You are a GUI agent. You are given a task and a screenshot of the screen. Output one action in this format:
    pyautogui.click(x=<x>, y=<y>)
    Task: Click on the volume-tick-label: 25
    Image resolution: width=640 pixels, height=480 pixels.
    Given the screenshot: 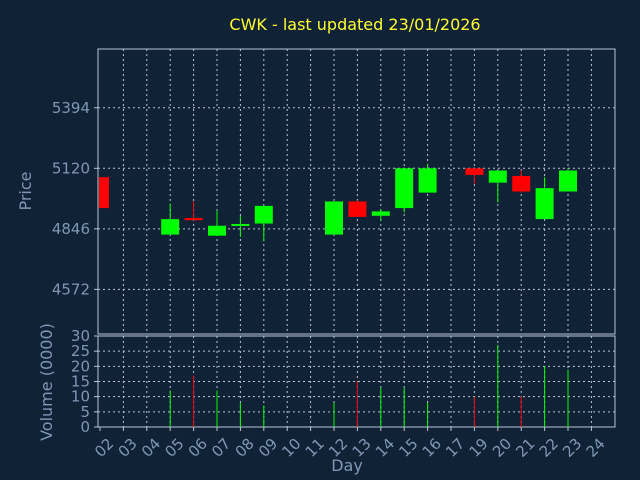 What is the action you would take?
    pyautogui.click(x=80, y=351)
    